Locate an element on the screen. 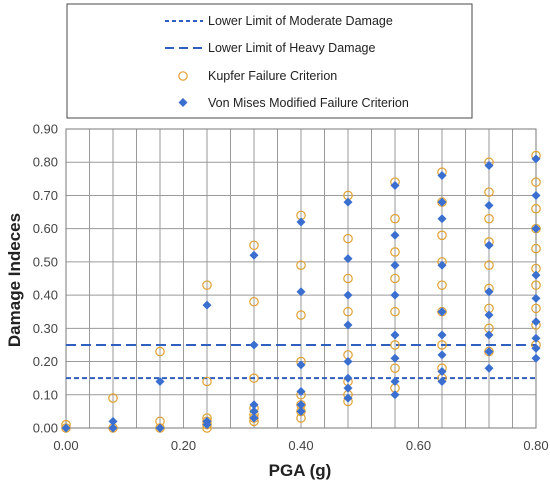 The image size is (550, 486). y-tick-label: 0.70 is located at coordinates (45, 195).